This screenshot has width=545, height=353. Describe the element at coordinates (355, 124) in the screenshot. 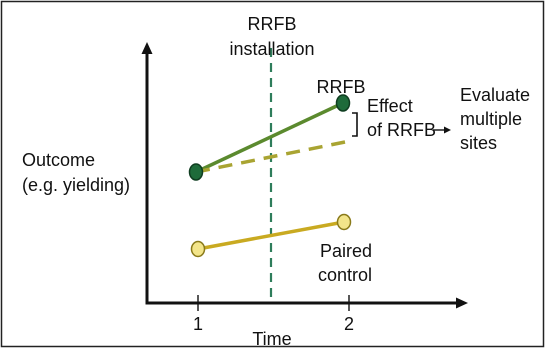

I see `effect-bracket` at that location.